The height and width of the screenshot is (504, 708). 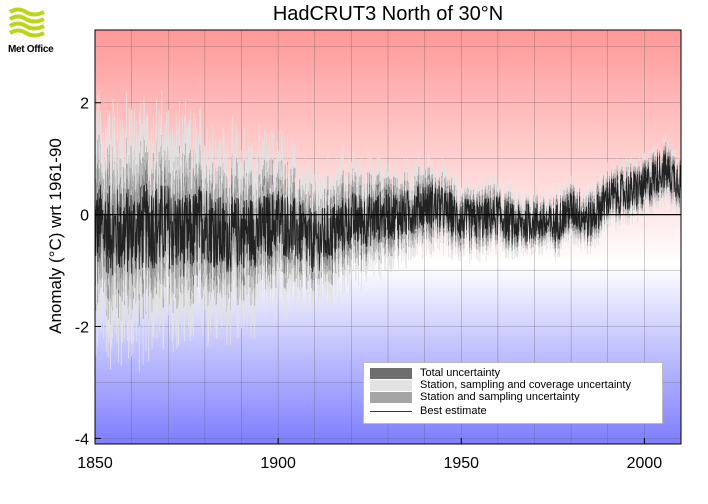 I want to click on met-office-logo-text: Met Office, so click(x=31, y=49).